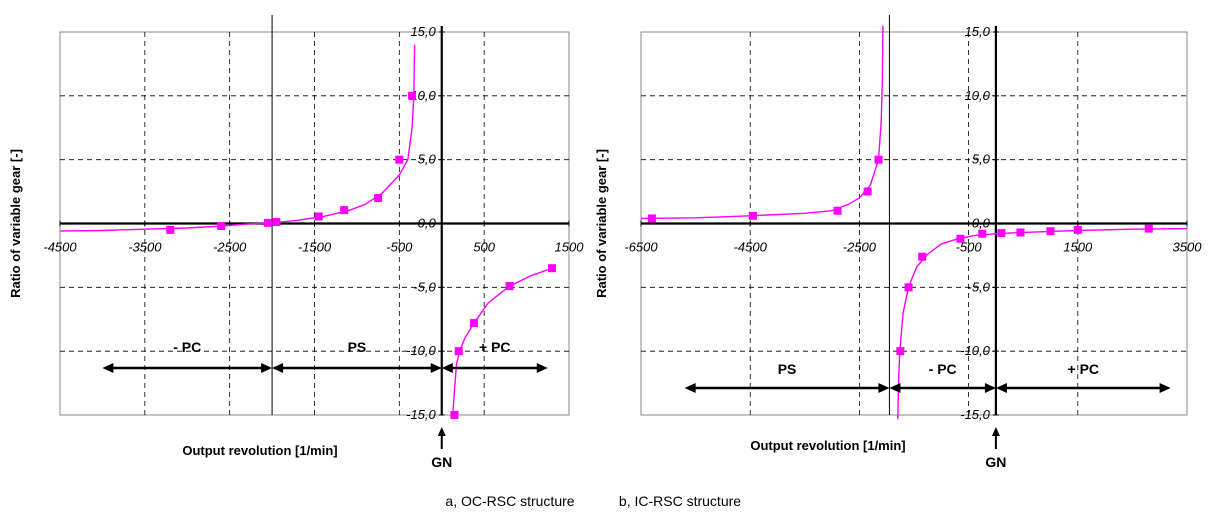  Describe the element at coordinates (680, 501) in the screenshot. I see `caption-ic-rsc: b, IC-RSC structure` at that location.